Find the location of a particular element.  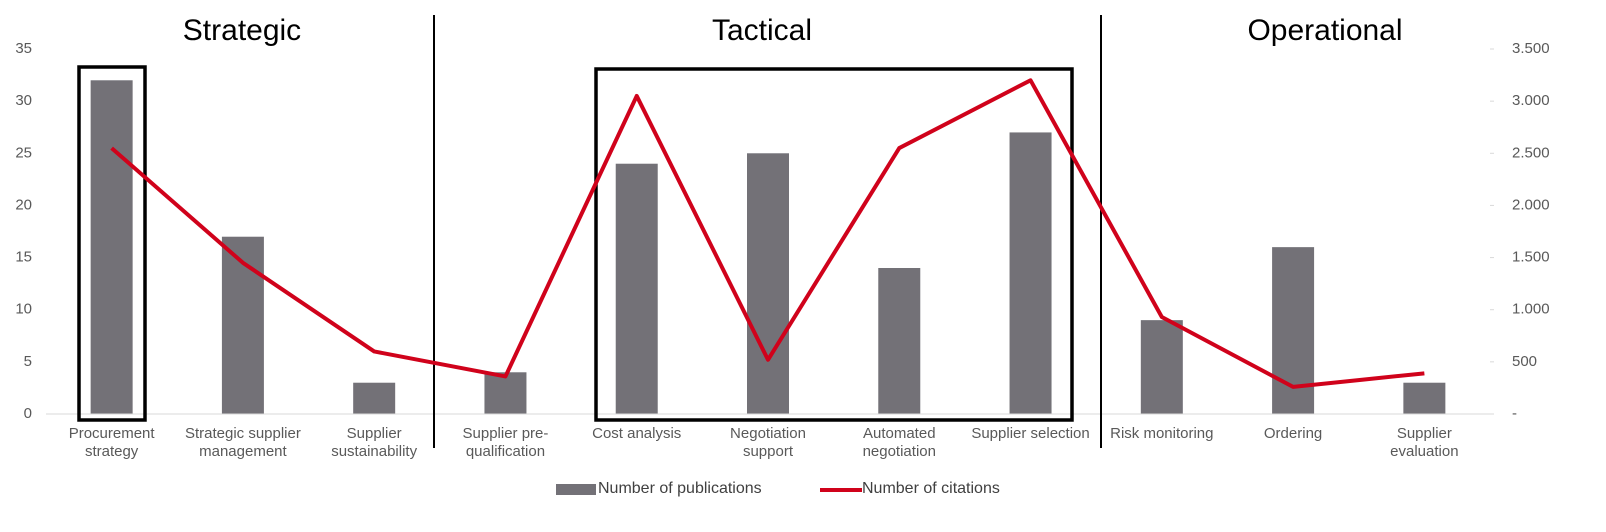

y-tick-label: 0 is located at coordinates (28, 413).